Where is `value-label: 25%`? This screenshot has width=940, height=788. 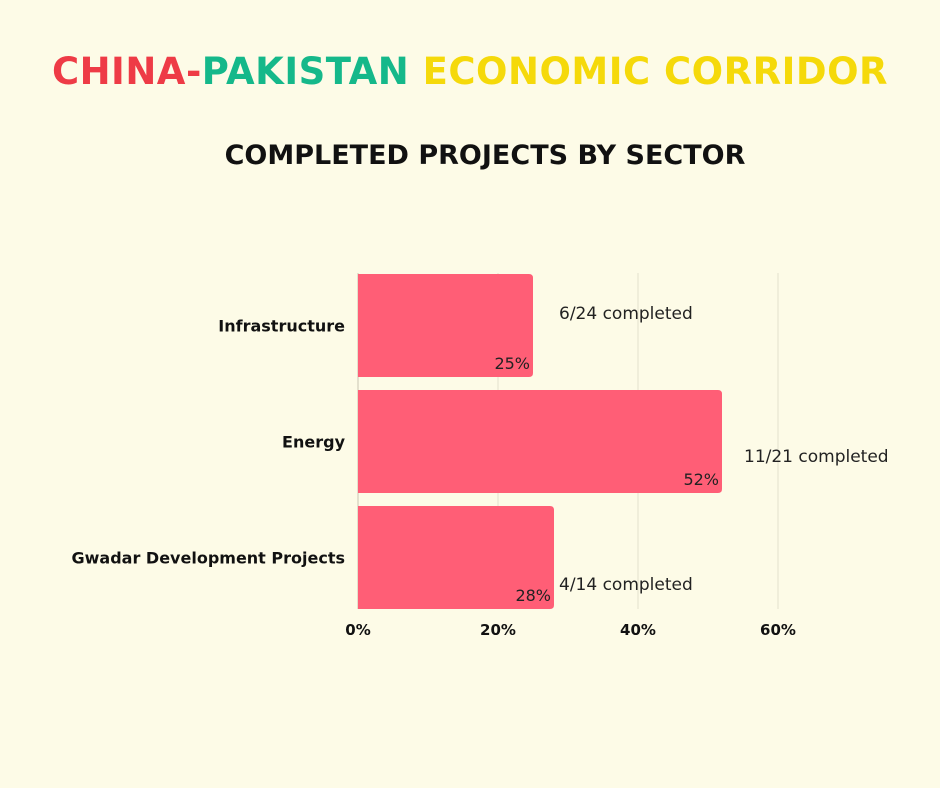
value-label: 25% is located at coordinates (512, 363).